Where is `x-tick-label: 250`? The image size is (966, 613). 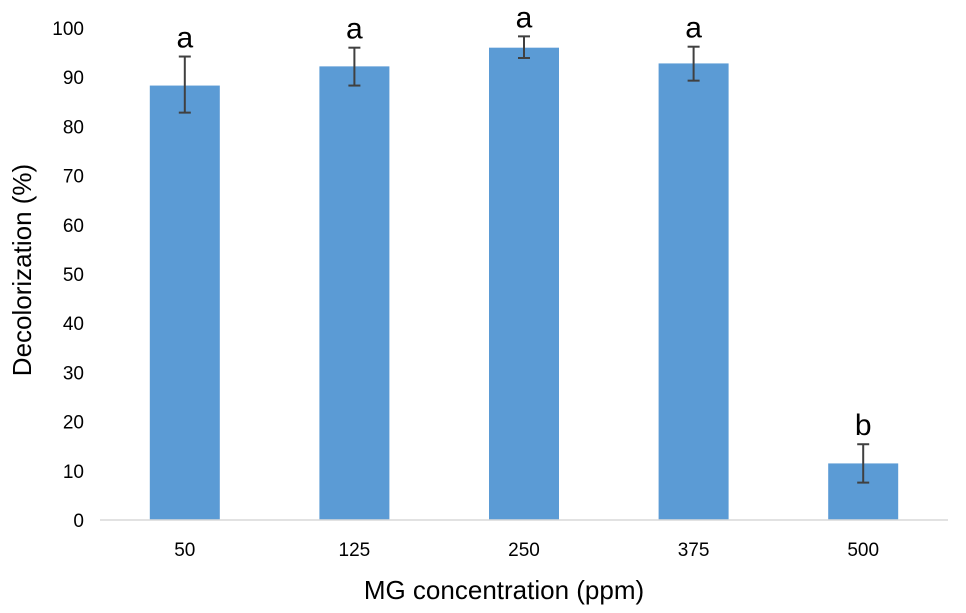 x-tick-label: 250 is located at coordinates (524, 550).